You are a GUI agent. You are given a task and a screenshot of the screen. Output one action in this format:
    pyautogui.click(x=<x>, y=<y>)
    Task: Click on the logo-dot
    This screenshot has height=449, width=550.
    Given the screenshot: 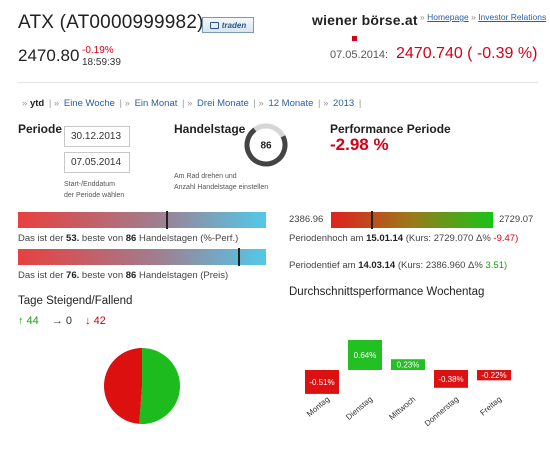 What is the action you would take?
    pyautogui.click(x=354, y=38)
    